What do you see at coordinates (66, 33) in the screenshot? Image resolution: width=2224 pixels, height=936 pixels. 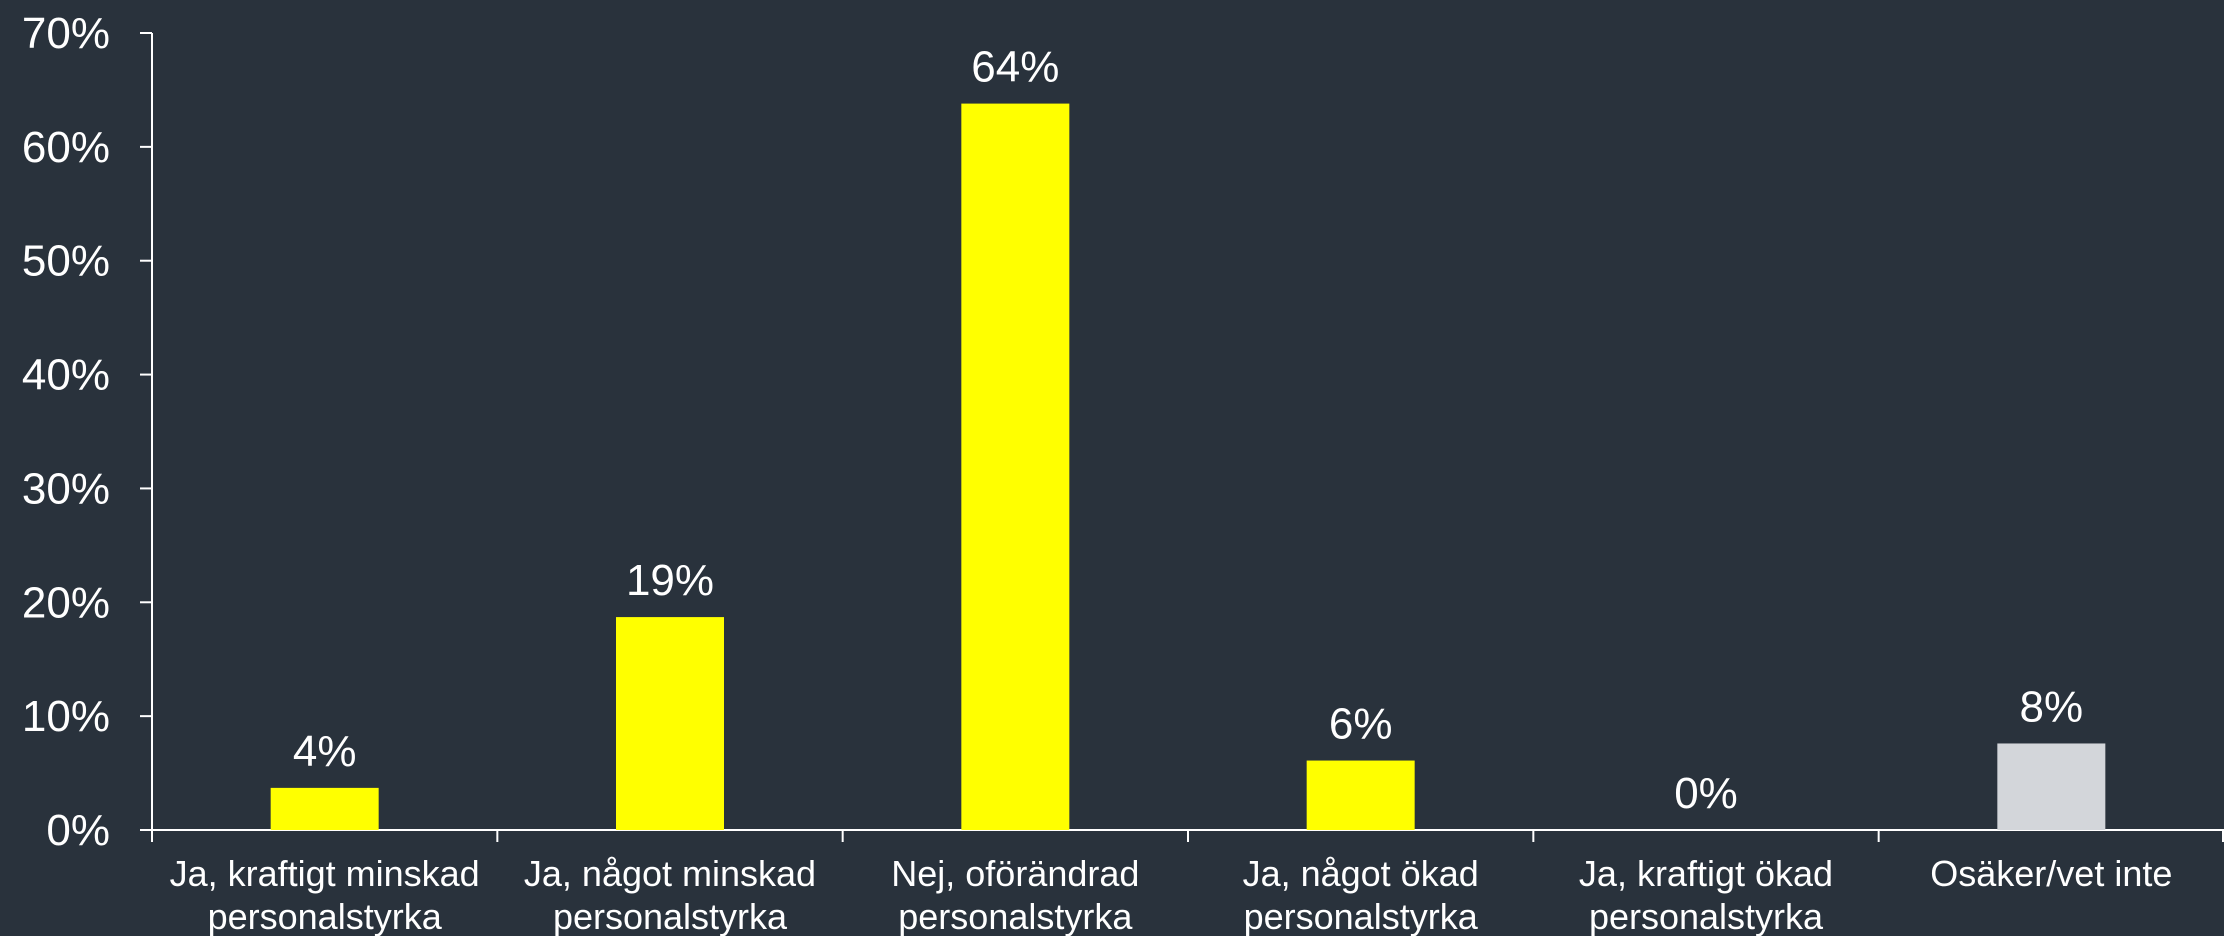 I see `y-tick-label: 70%` at bounding box center [66, 33].